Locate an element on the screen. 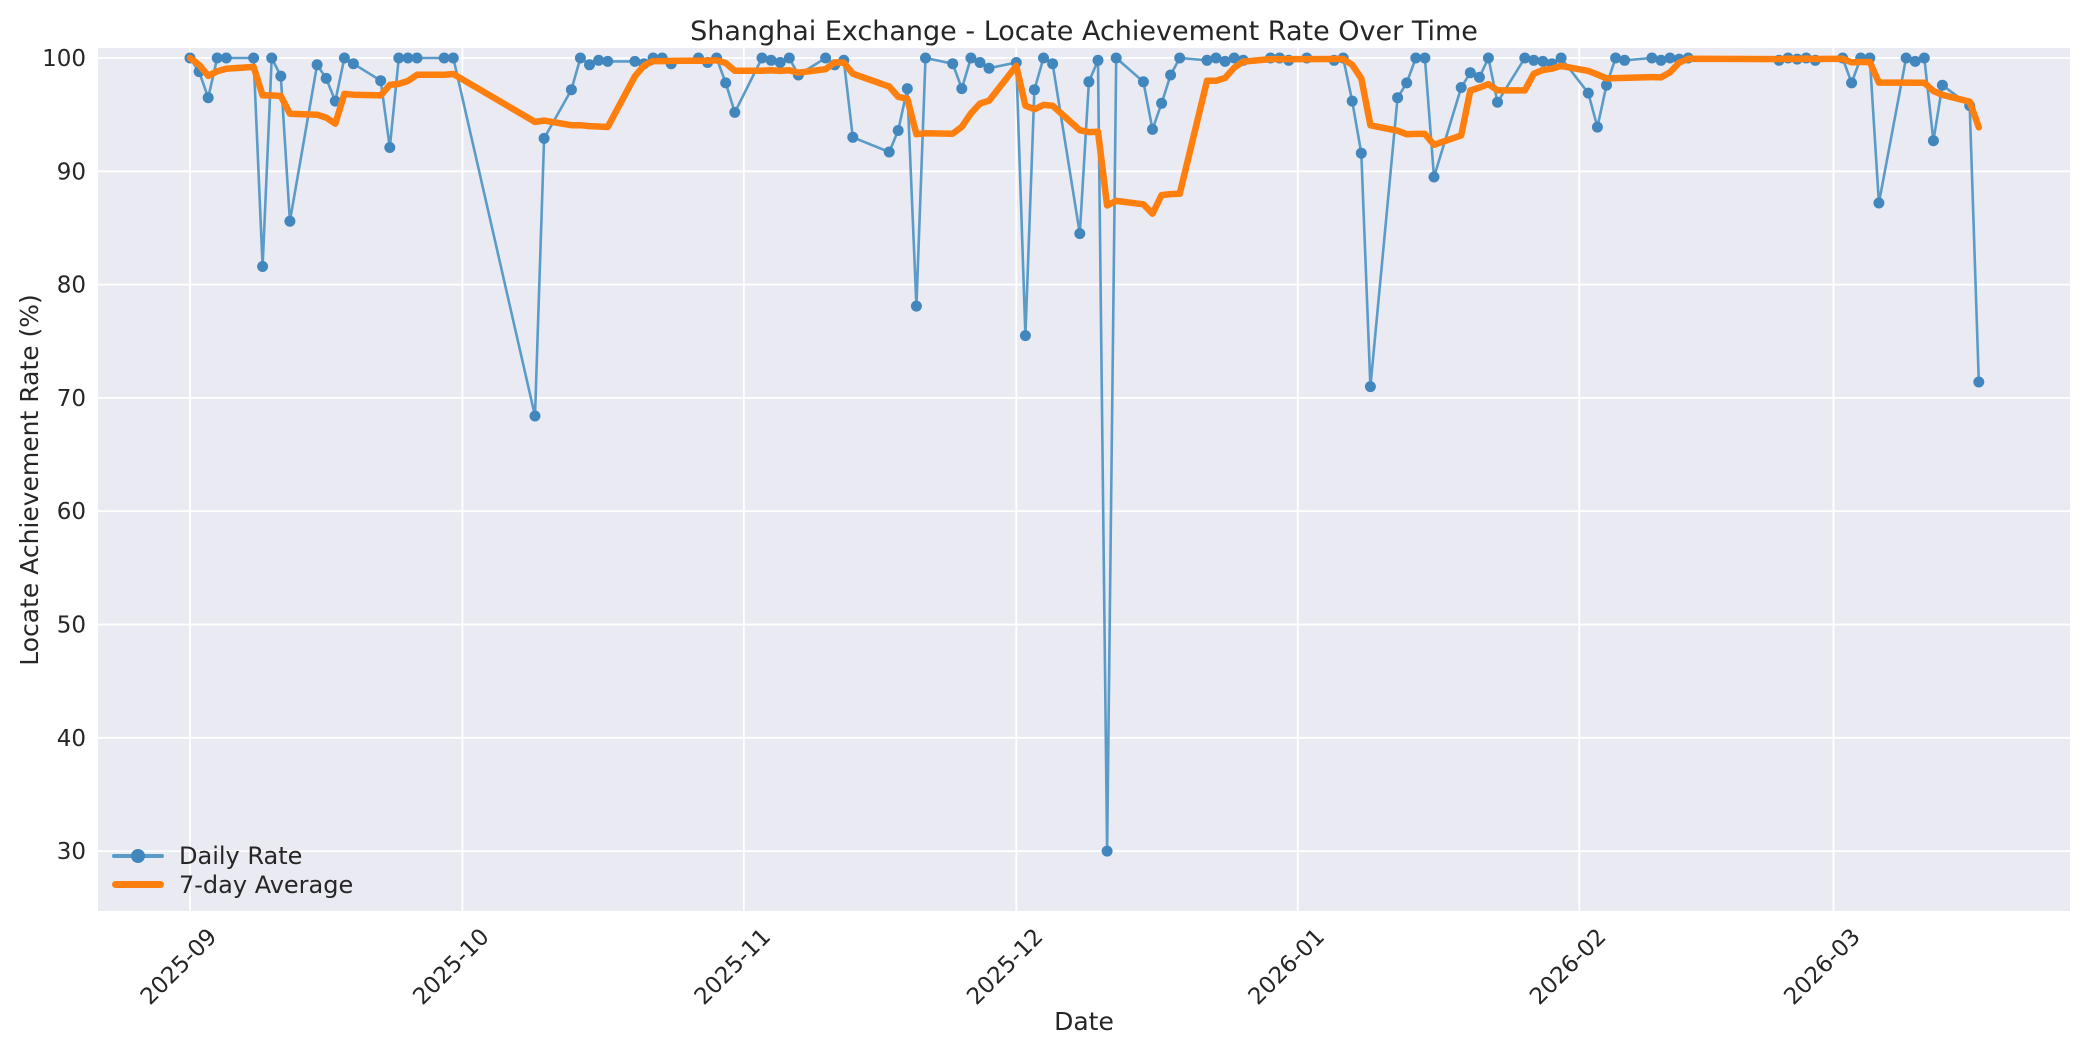 The width and height of the screenshot is (2100, 1050). y-tick-label: 70 is located at coordinates (71, 399).